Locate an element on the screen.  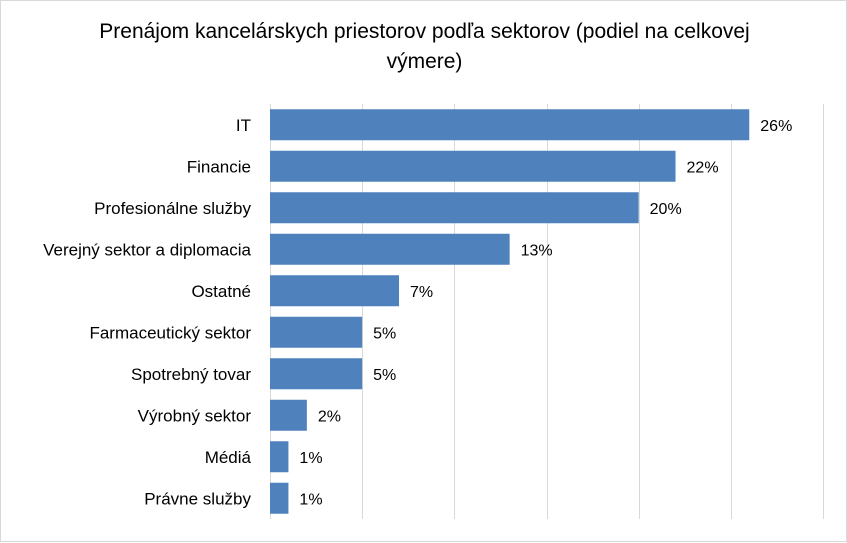
value-label: 2% is located at coordinates (329, 416).